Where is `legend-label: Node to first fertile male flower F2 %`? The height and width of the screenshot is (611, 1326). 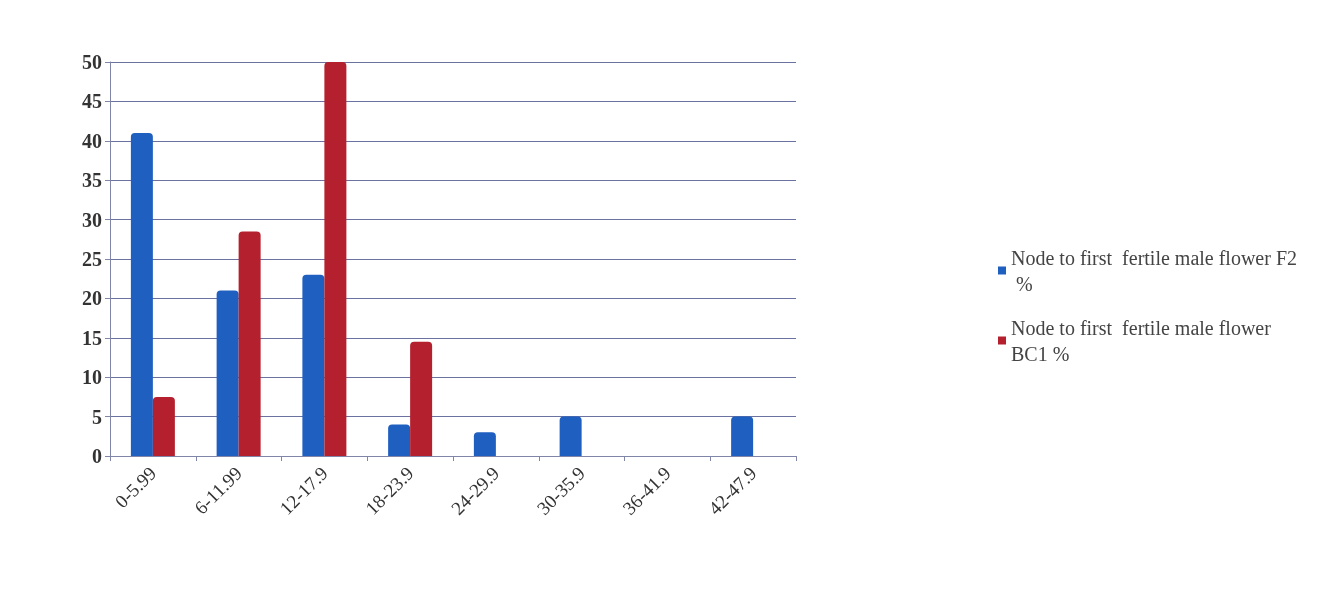
legend-label: Node to first fertile male flower F2 % is located at coordinates (1154, 270).